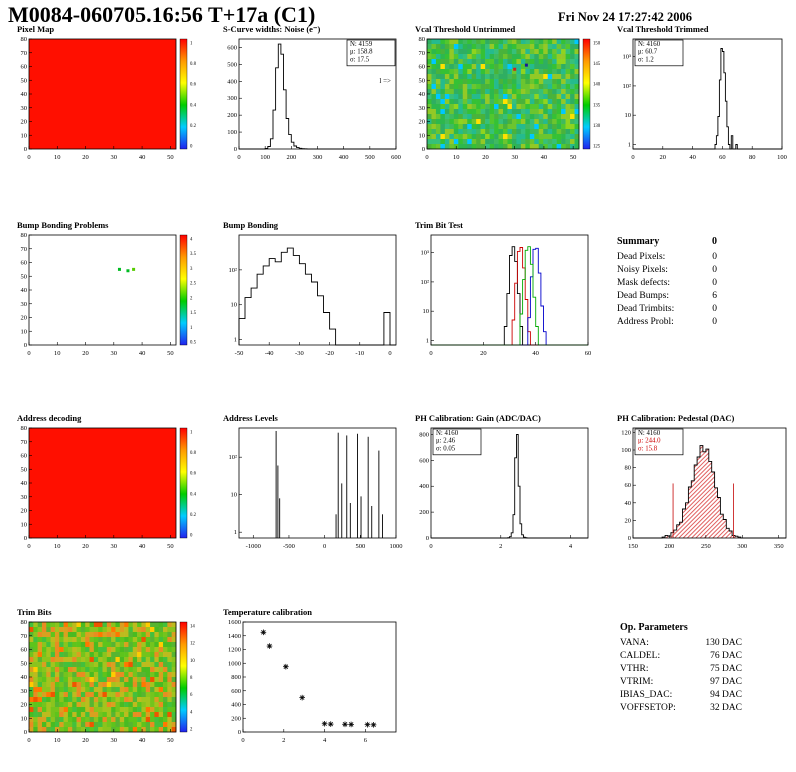 Image resolution: width=796 pixels, height=772 pixels. I want to click on svg-text: 0.4, so click(193, 494).